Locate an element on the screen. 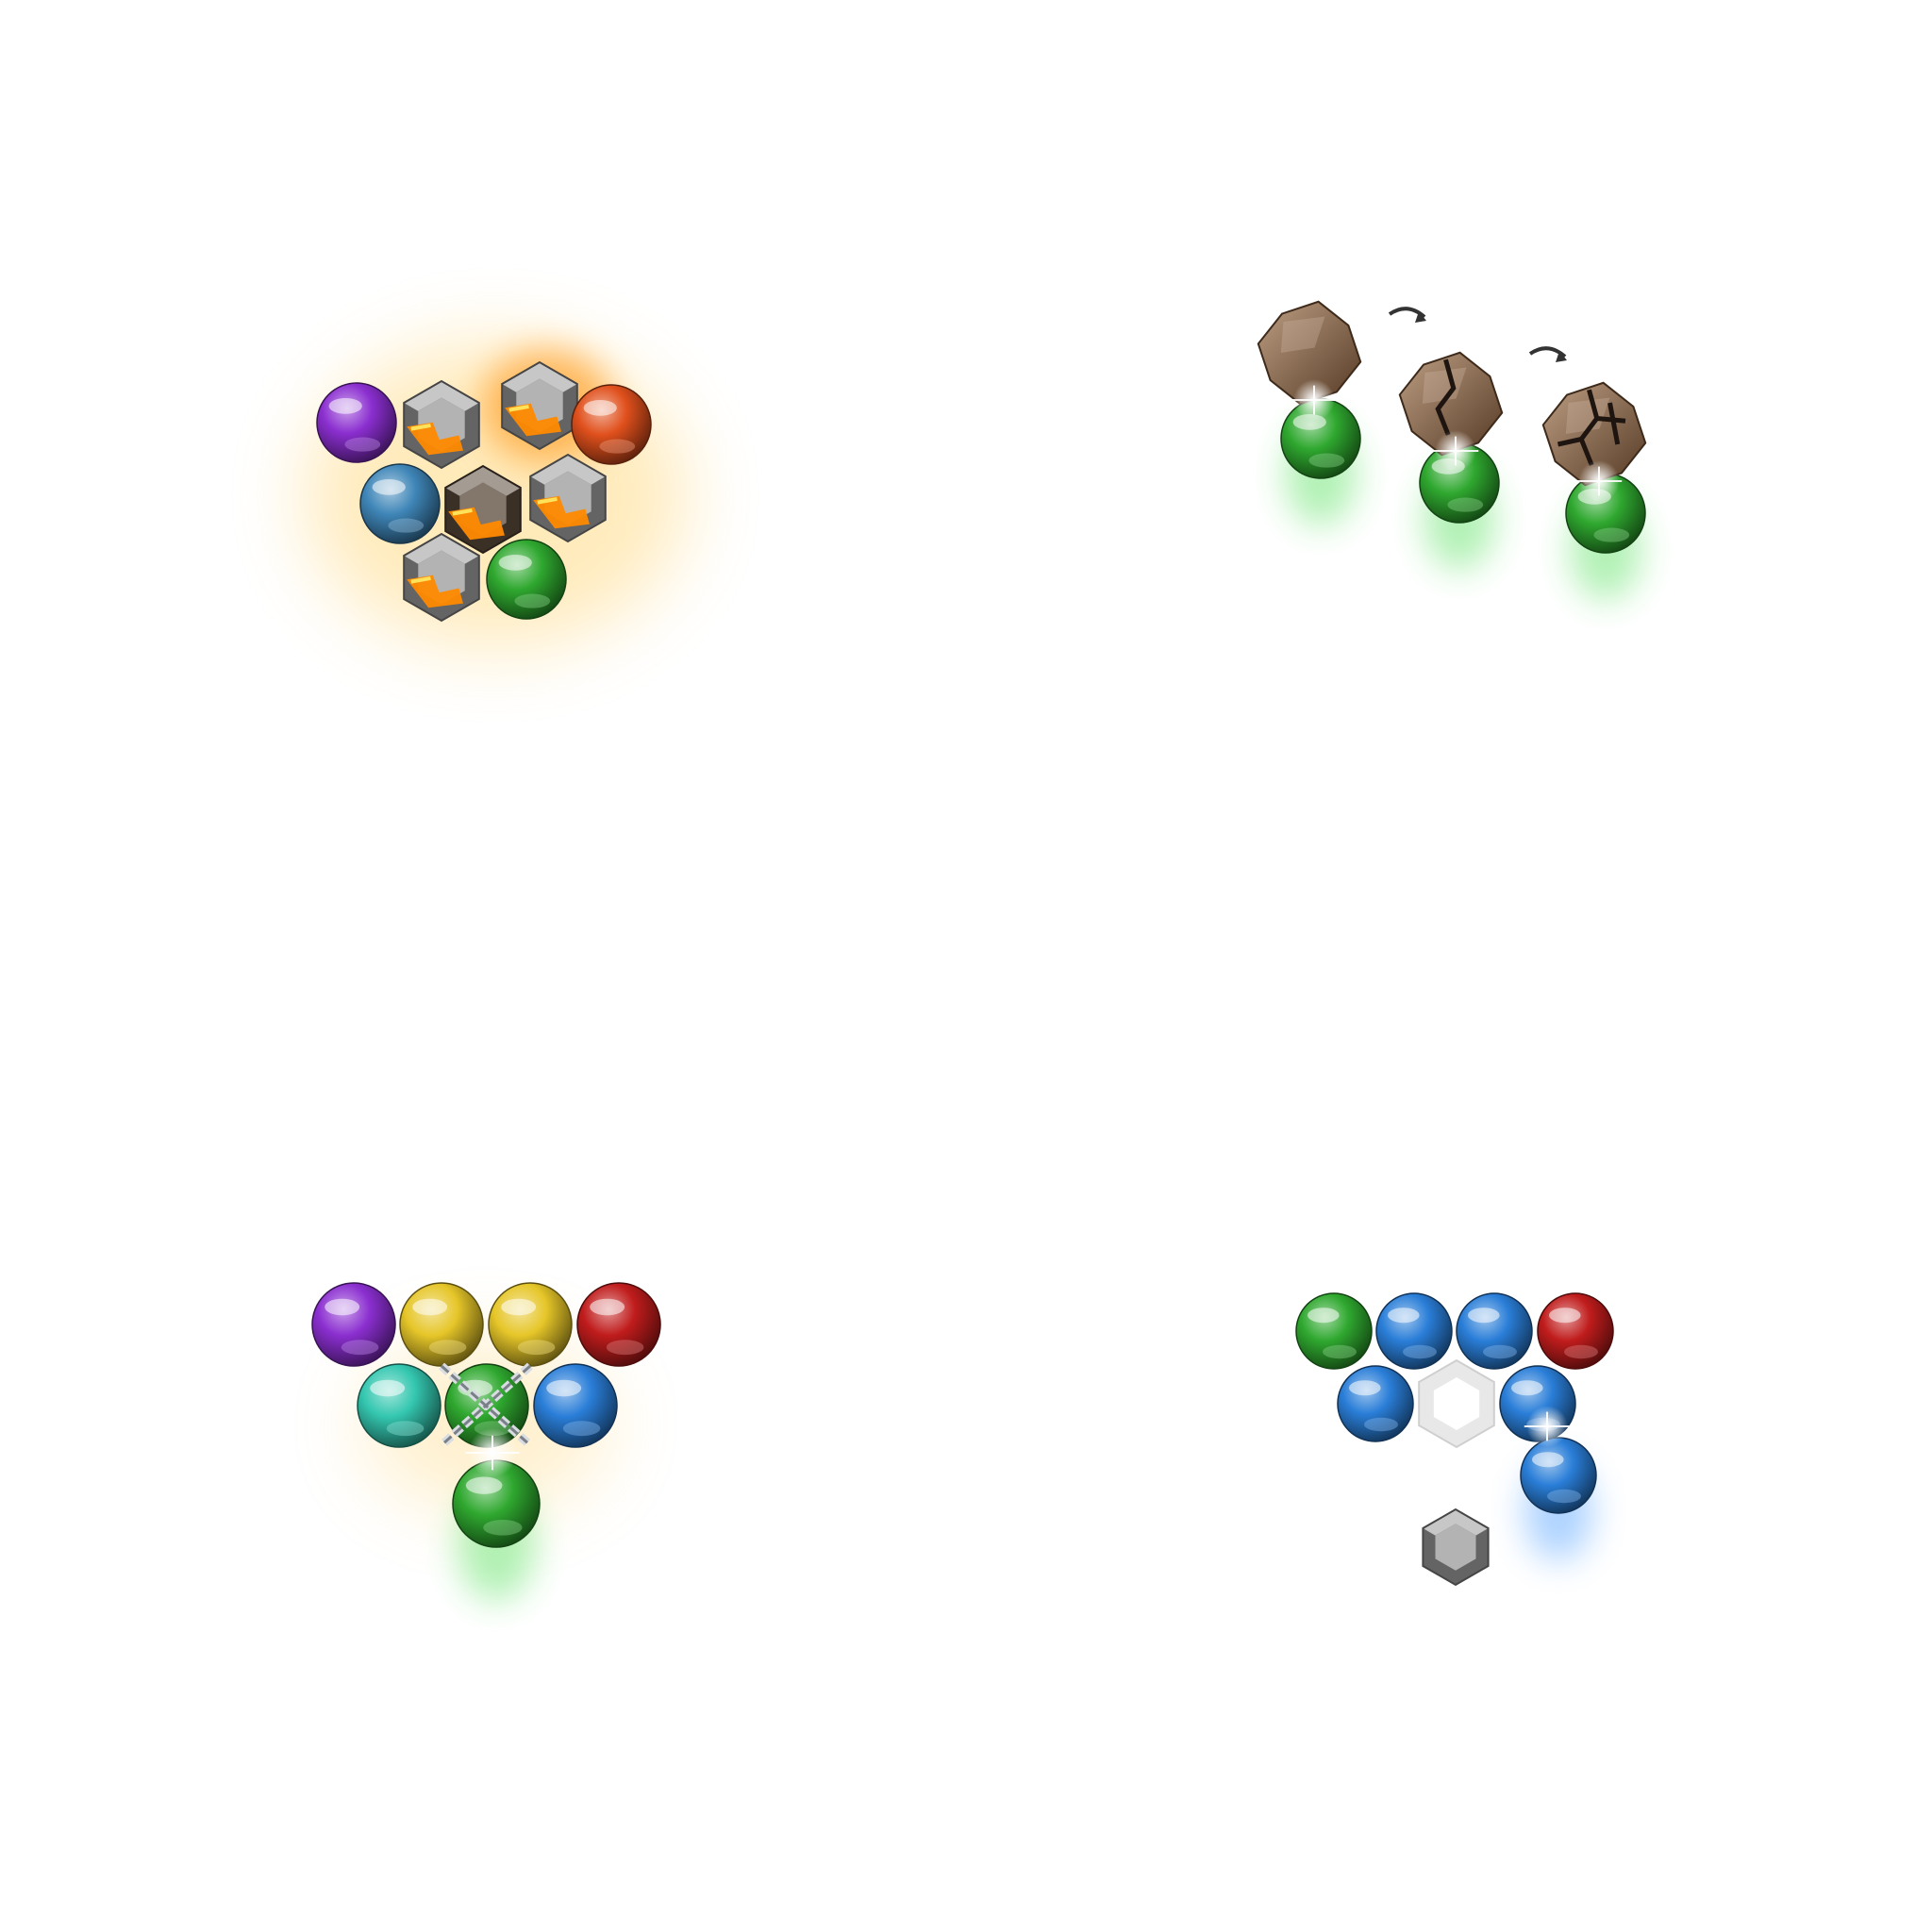 Image resolution: width=1932 pixels, height=1932 pixels. molten-lava-block is located at coordinates (483, 510).